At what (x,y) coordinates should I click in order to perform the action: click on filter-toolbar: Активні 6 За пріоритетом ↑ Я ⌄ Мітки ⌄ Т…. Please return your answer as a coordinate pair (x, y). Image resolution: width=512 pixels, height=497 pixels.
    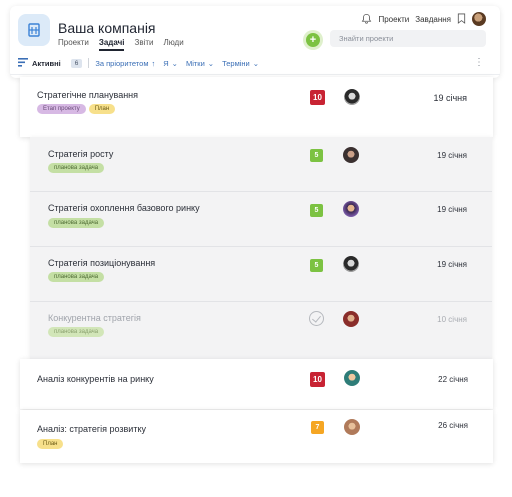
    Looking at the image, I should click on (255, 63).